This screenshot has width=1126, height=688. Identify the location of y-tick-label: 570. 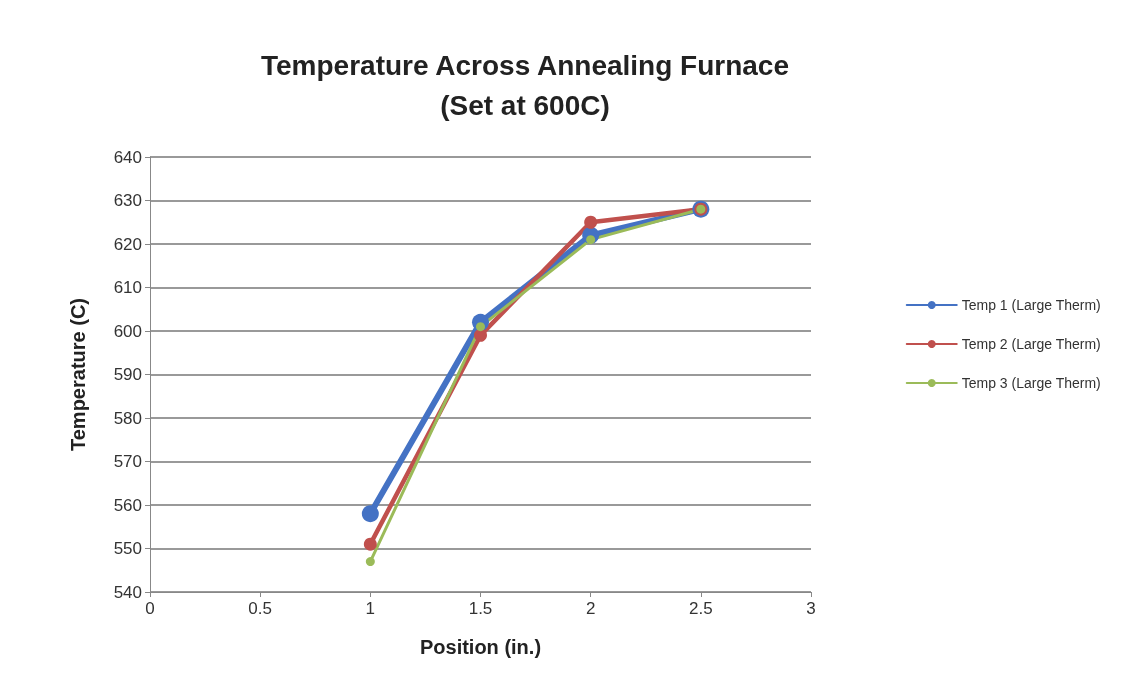
(127, 461).